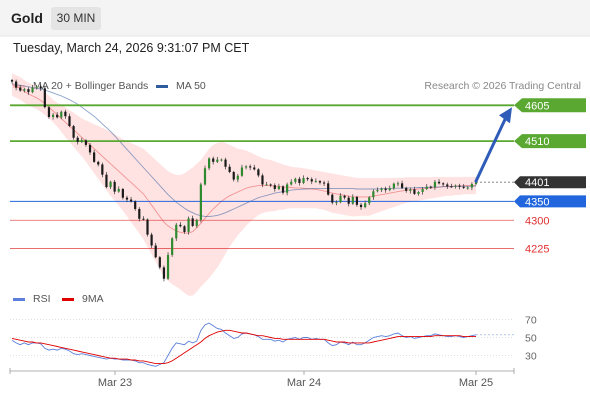 This screenshot has height=400, width=590. What do you see at coordinates (550, 182) in the screenshot?
I see `last-price-label-bg` at bounding box center [550, 182].